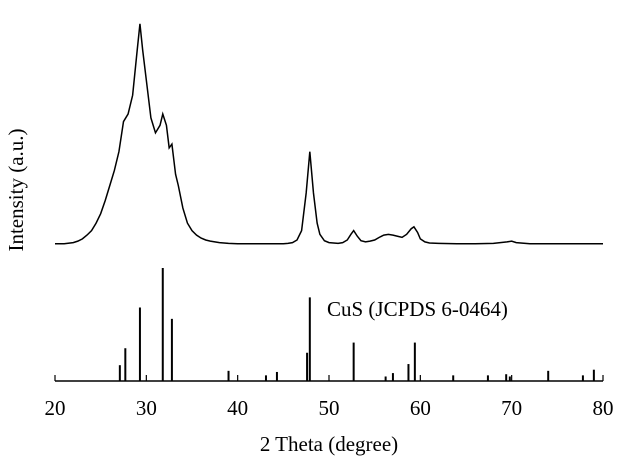 This screenshot has height=472, width=619. I want to click on annotation: CuS (JCPDS 6-0464), so click(417, 309).